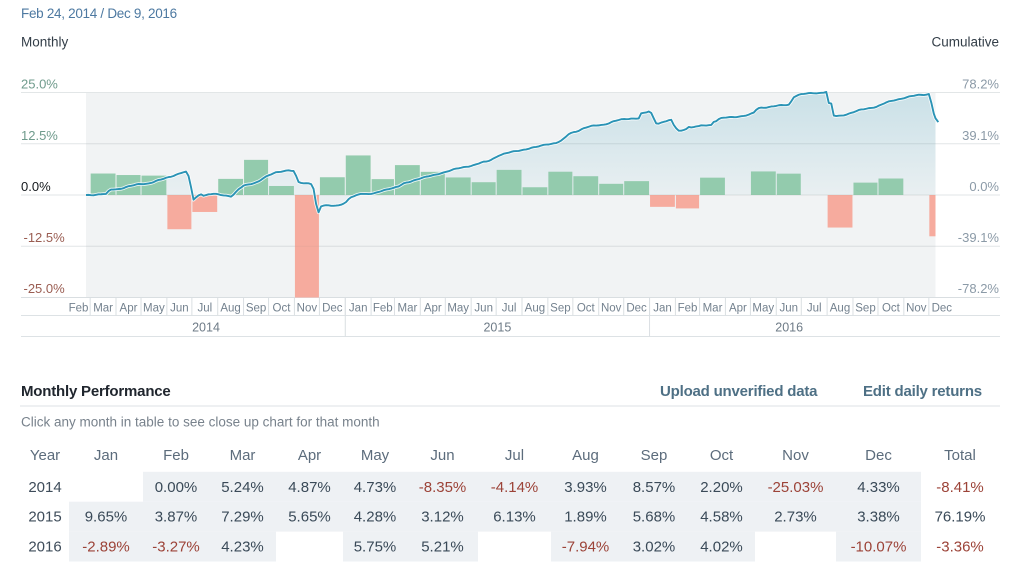  Describe the element at coordinates (99, 13) in the screenshot. I see `svg-text: Feb 24, 2014 / Dec 9, 2016` at that location.